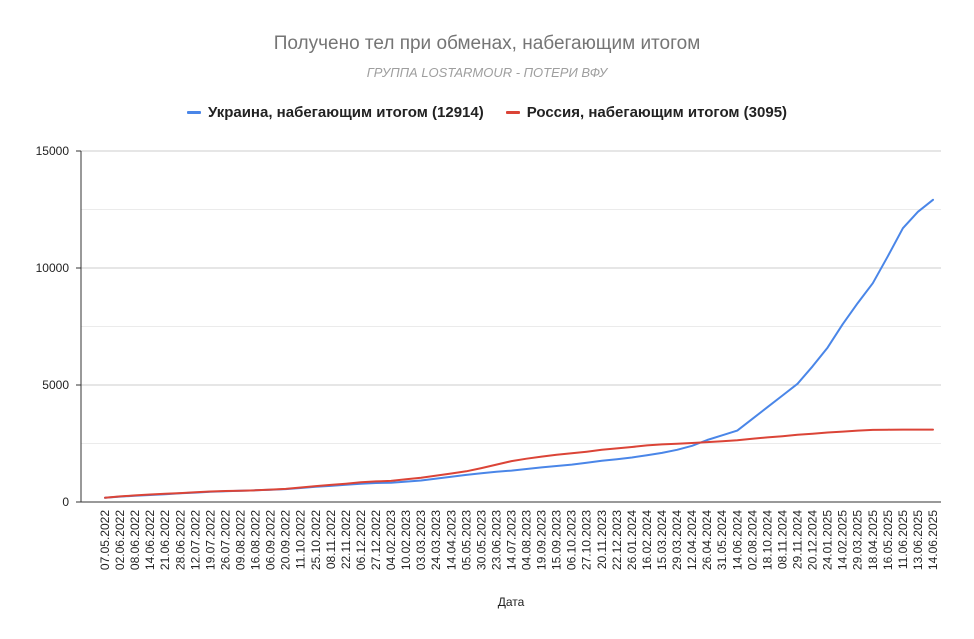 This screenshot has height=639, width=974. I want to click on x-tick-label: 16.08.2022, so click(256, 540).